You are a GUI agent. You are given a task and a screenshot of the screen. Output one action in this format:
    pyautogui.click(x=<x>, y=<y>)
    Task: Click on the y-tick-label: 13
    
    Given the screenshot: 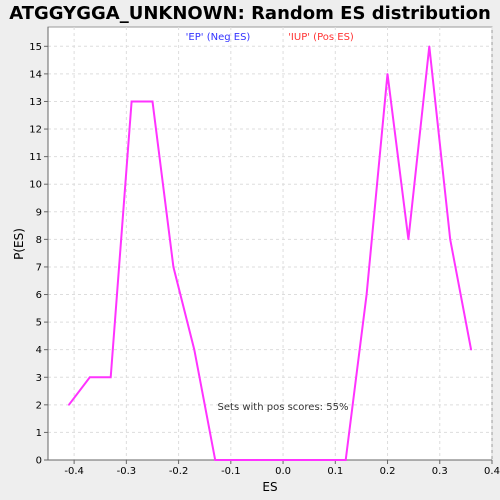 What is the action you would take?
    pyautogui.click(x=35, y=102)
    